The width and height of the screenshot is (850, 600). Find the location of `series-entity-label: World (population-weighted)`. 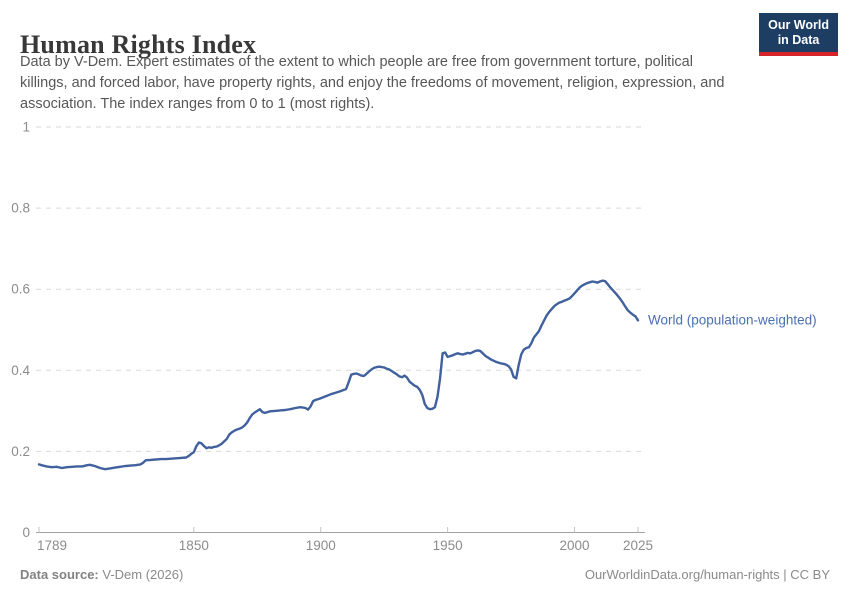

series-entity-label: World (population-weighted) is located at coordinates (732, 319).